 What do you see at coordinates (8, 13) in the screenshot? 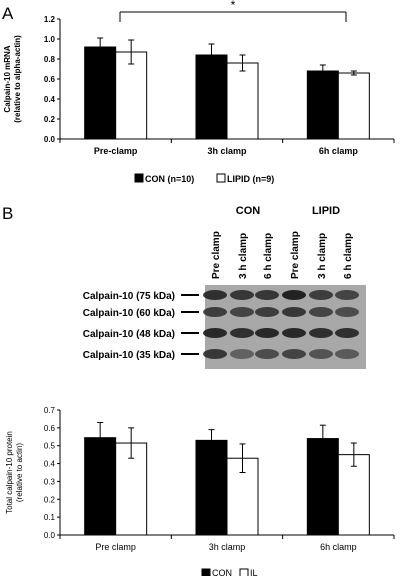
I see `panel-a-letter: A` at bounding box center [8, 13].